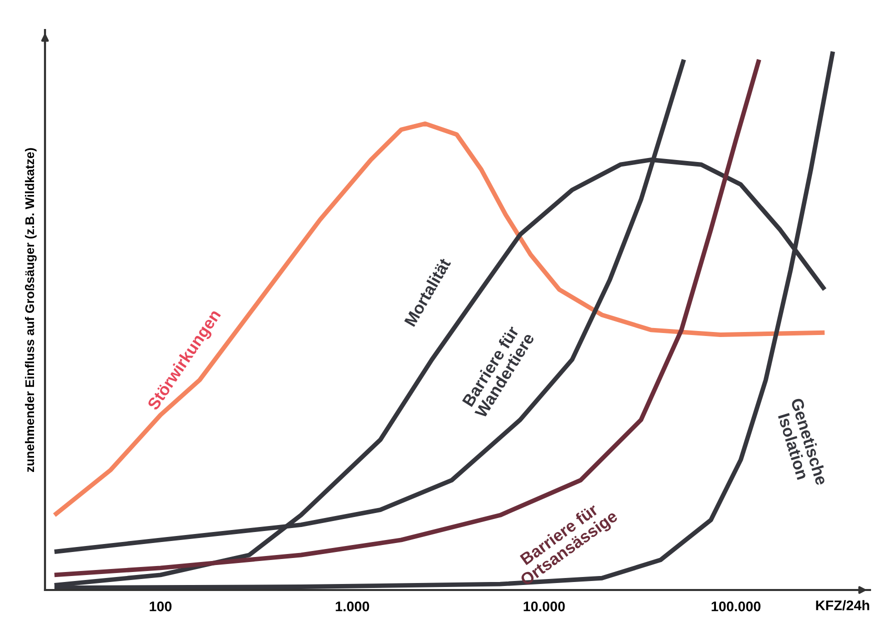 The image size is (889, 621). What do you see at coordinates (30, 310) in the screenshot?
I see `y-axis-title: zunehmender Einfluss auf Großsäuger (z.B. Wildkatze)` at bounding box center [30, 310].